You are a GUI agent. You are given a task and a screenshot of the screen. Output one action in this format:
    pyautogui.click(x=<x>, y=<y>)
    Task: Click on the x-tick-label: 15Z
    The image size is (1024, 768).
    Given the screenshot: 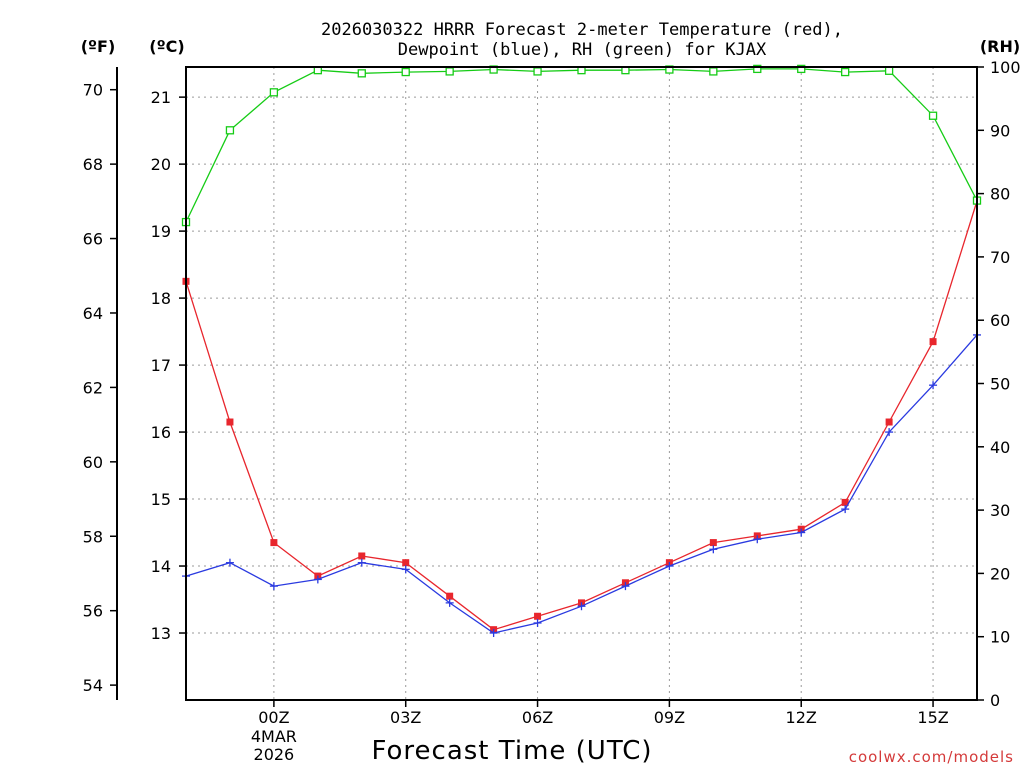 What is the action you would take?
    pyautogui.click(x=932, y=717)
    